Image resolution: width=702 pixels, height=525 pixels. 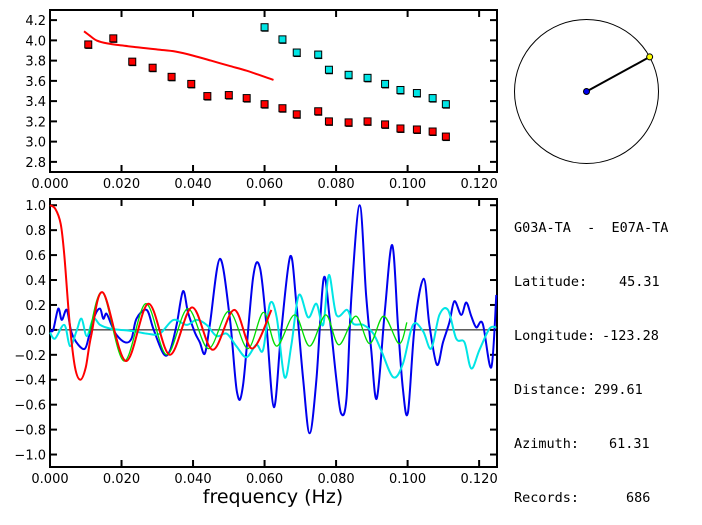 I want to click on records-value: 686, so click(x=638, y=498).